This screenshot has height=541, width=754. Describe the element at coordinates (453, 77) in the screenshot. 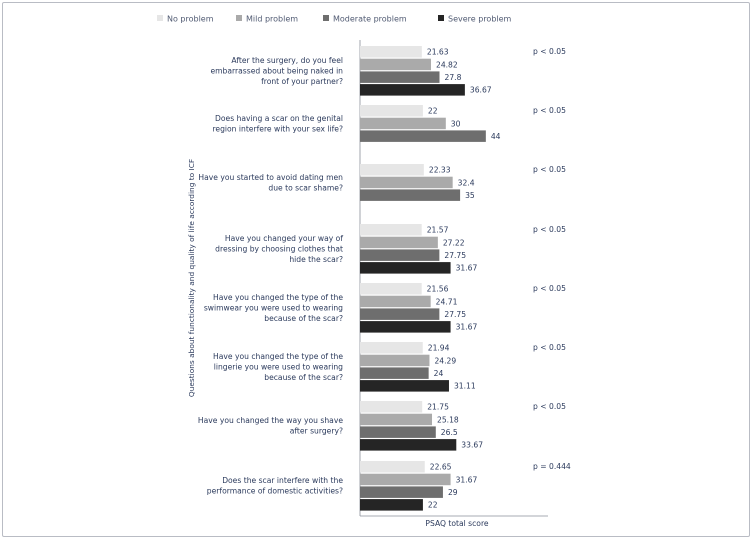

I see `bar-value-label: 27.8` at that location.